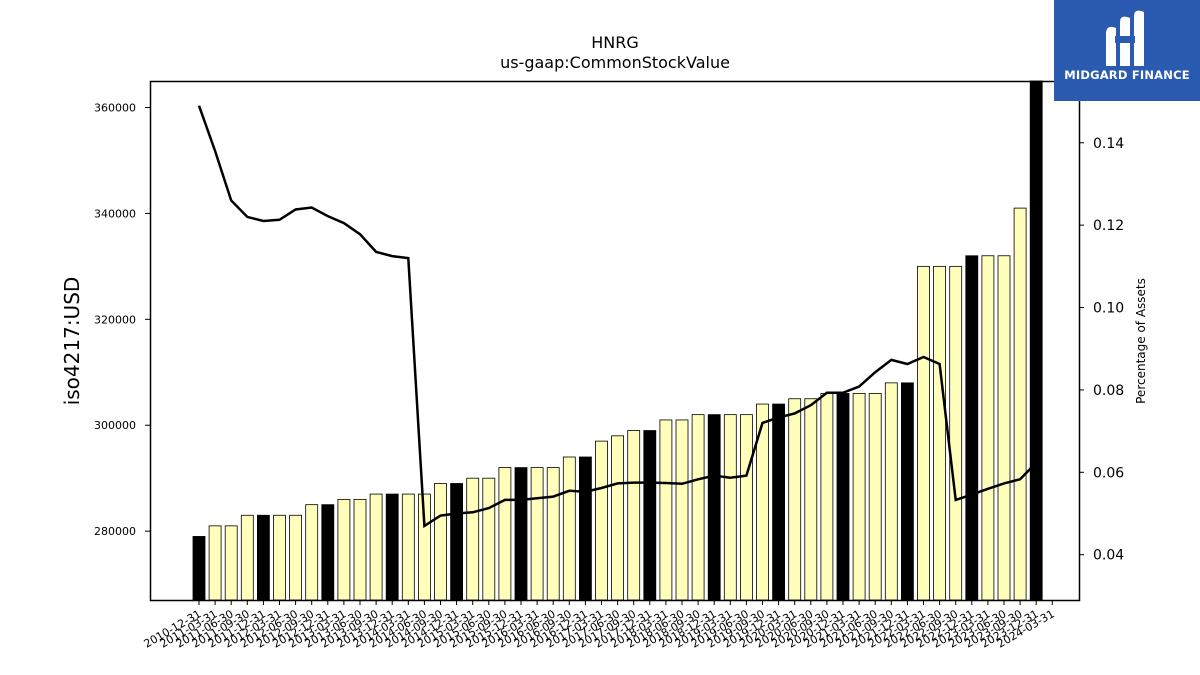 This screenshot has height=675, width=1200. What do you see at coordinates (1101, 350) in the screenshot?
I see `right-axis: 0.04 0.06 0.08 0.10 0.12 0.14` at bounding box center [1101, 350].